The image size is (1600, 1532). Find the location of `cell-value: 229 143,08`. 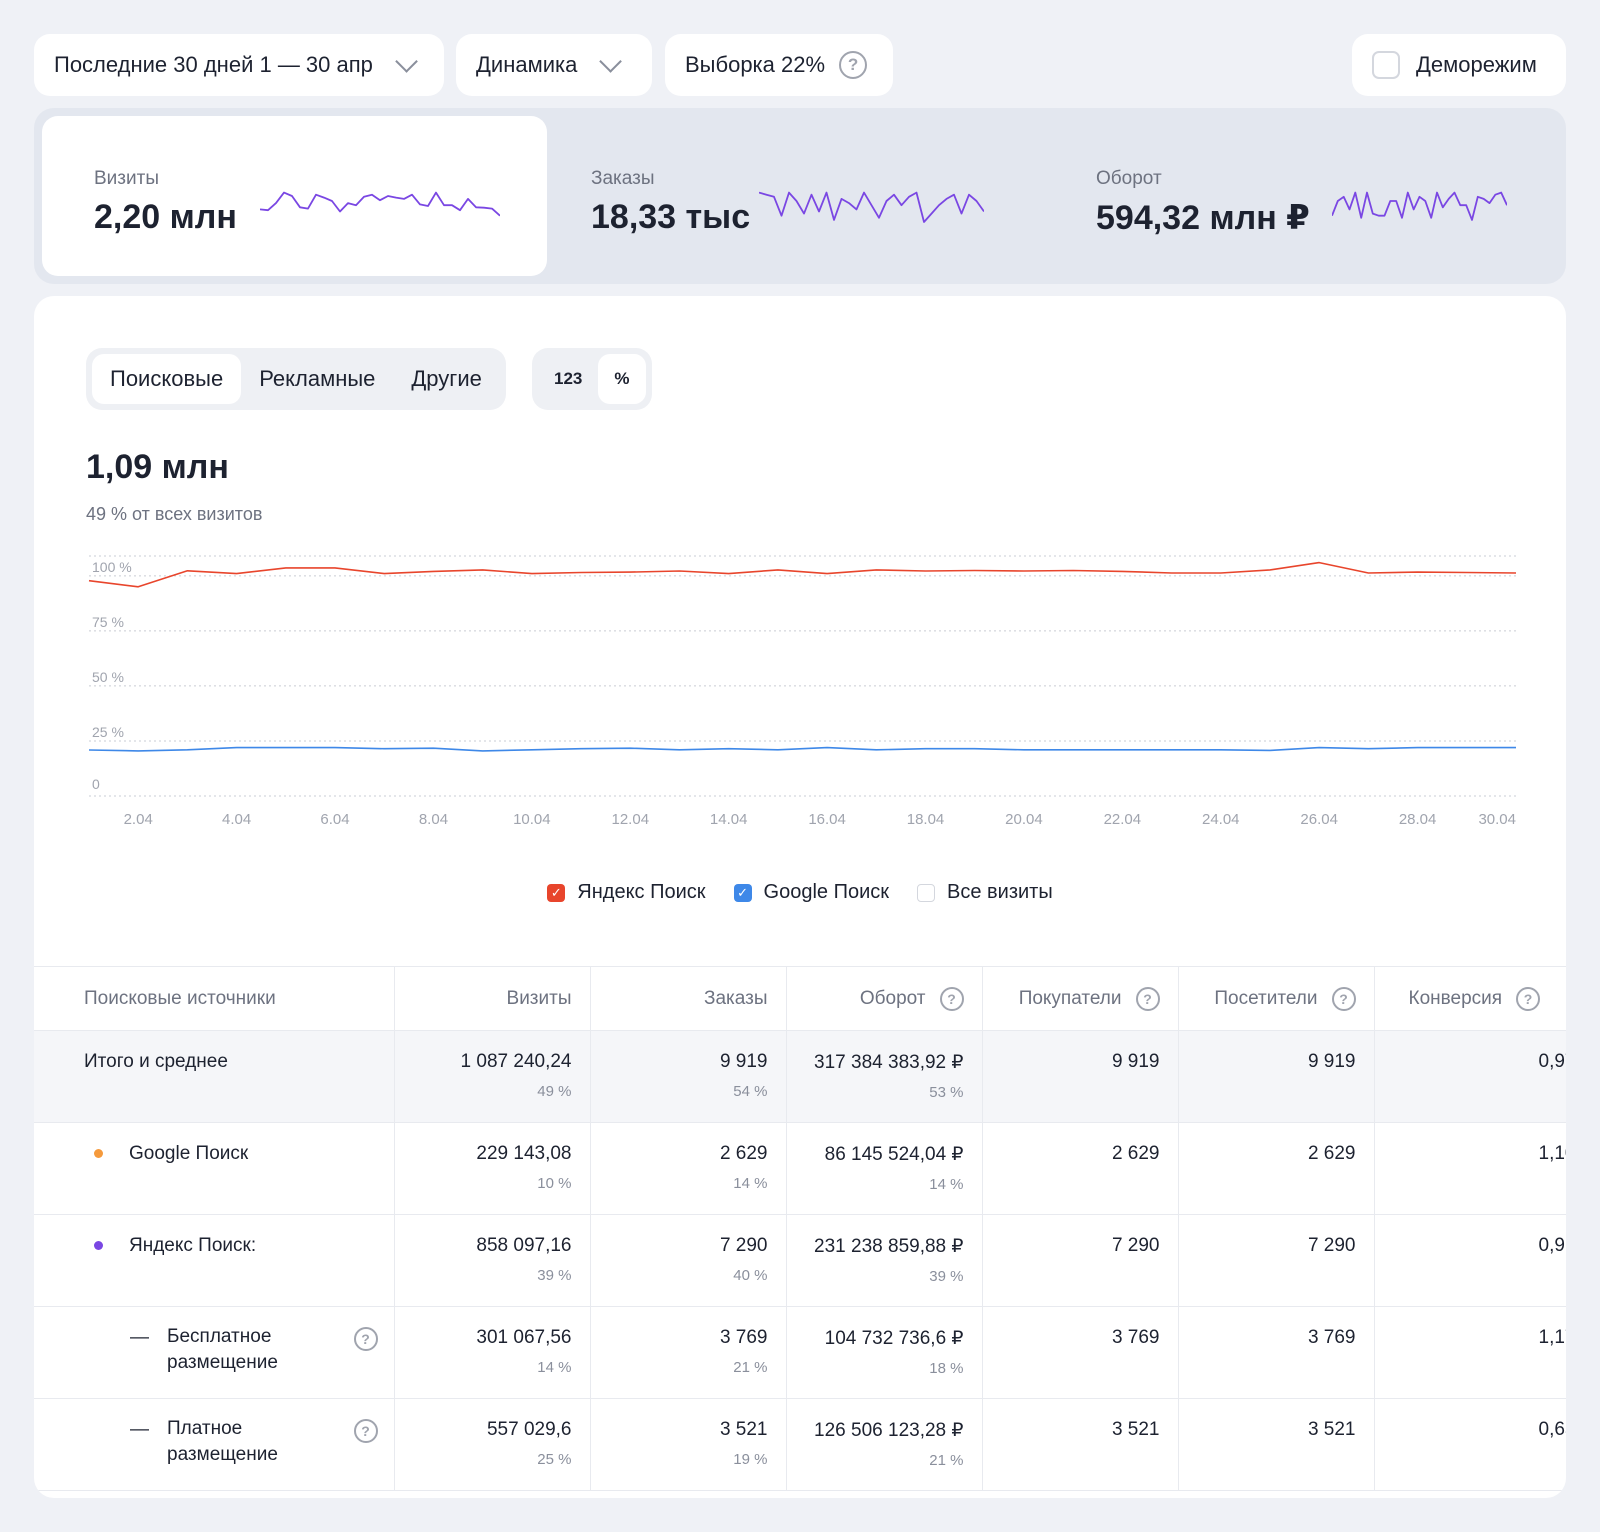

cell-value: 229 143,08 is located at coordinates (524, 1153).